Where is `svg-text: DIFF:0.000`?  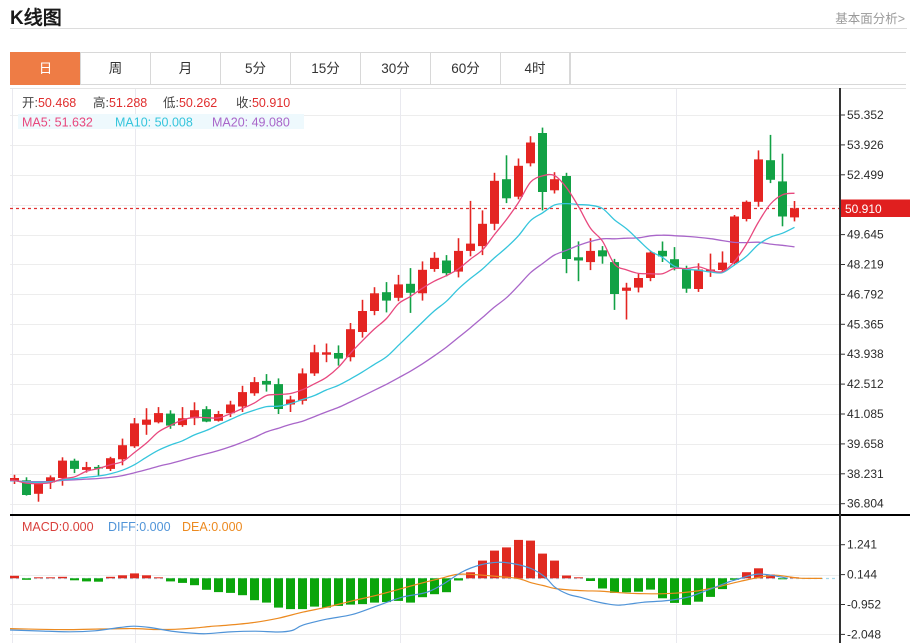 svg-text: DIFF:0.000 is located at coordinates (139, 527).